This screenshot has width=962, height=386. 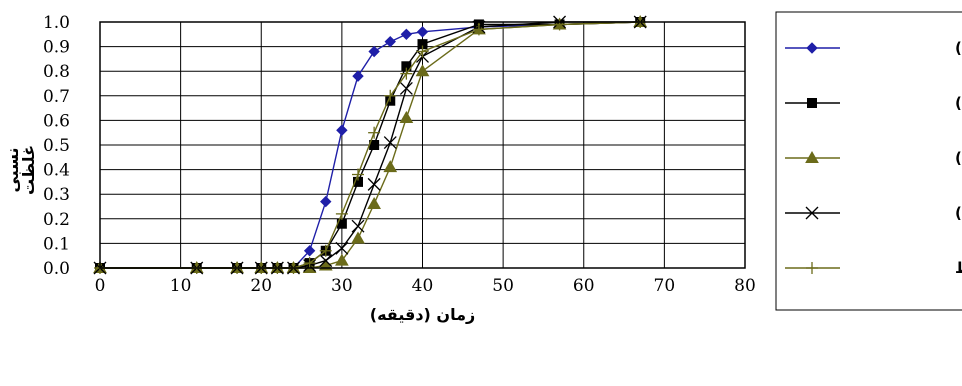 I want to click on x-tick-label: 40, so click(x=423, y=286).